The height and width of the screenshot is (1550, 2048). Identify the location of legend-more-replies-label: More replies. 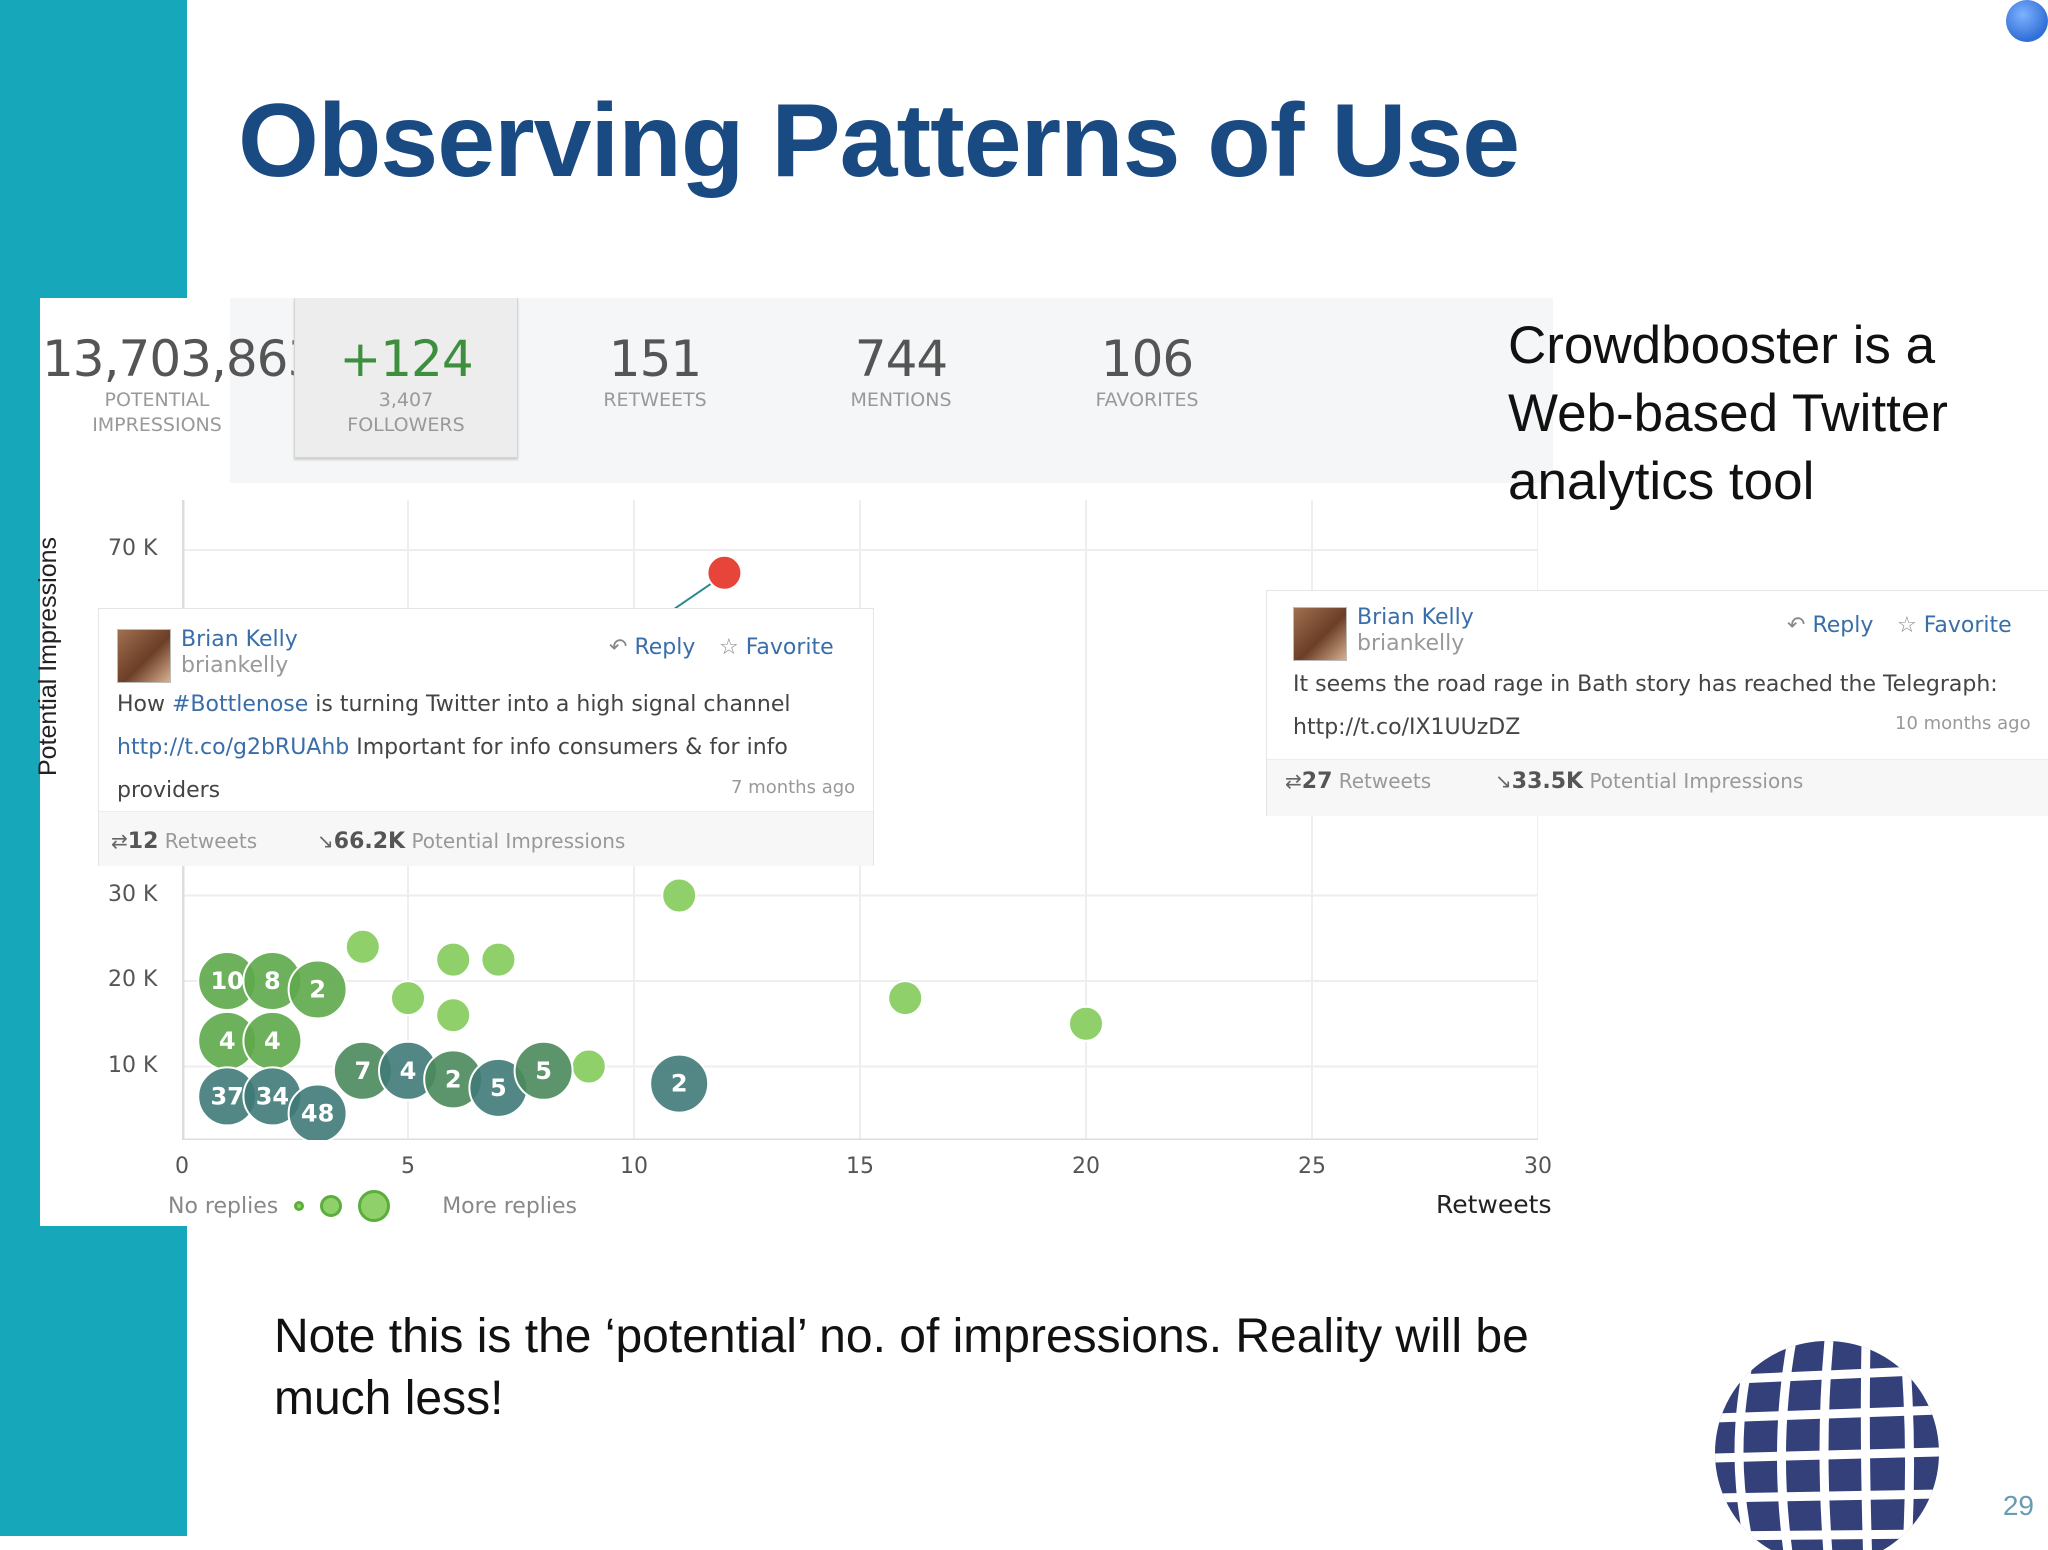
(510, 1206).